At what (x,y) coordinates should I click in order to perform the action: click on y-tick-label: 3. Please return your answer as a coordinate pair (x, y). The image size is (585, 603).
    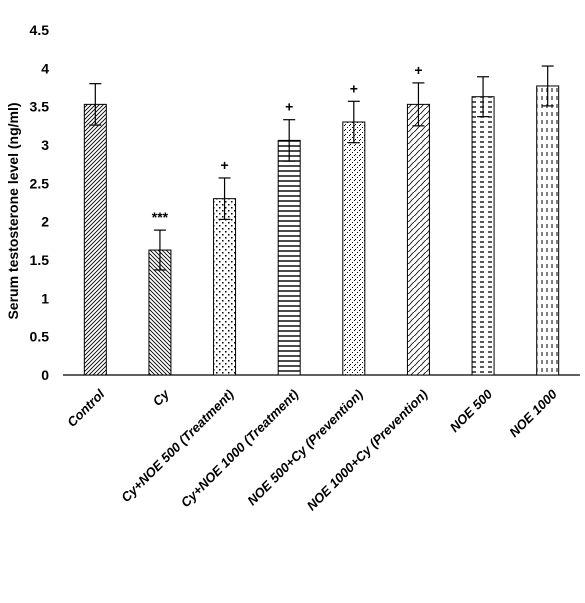
    Looking at the image, I should click on (45, 145).